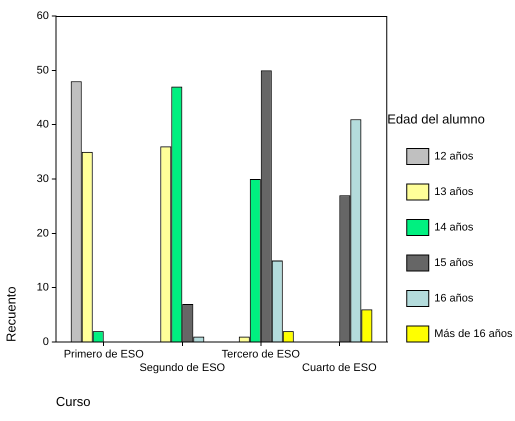  What do you see at coordinates (340, 368) in the screenshot?
I see `x-tick-label: Cuarto de ESO` at bounding box center [340, 368].